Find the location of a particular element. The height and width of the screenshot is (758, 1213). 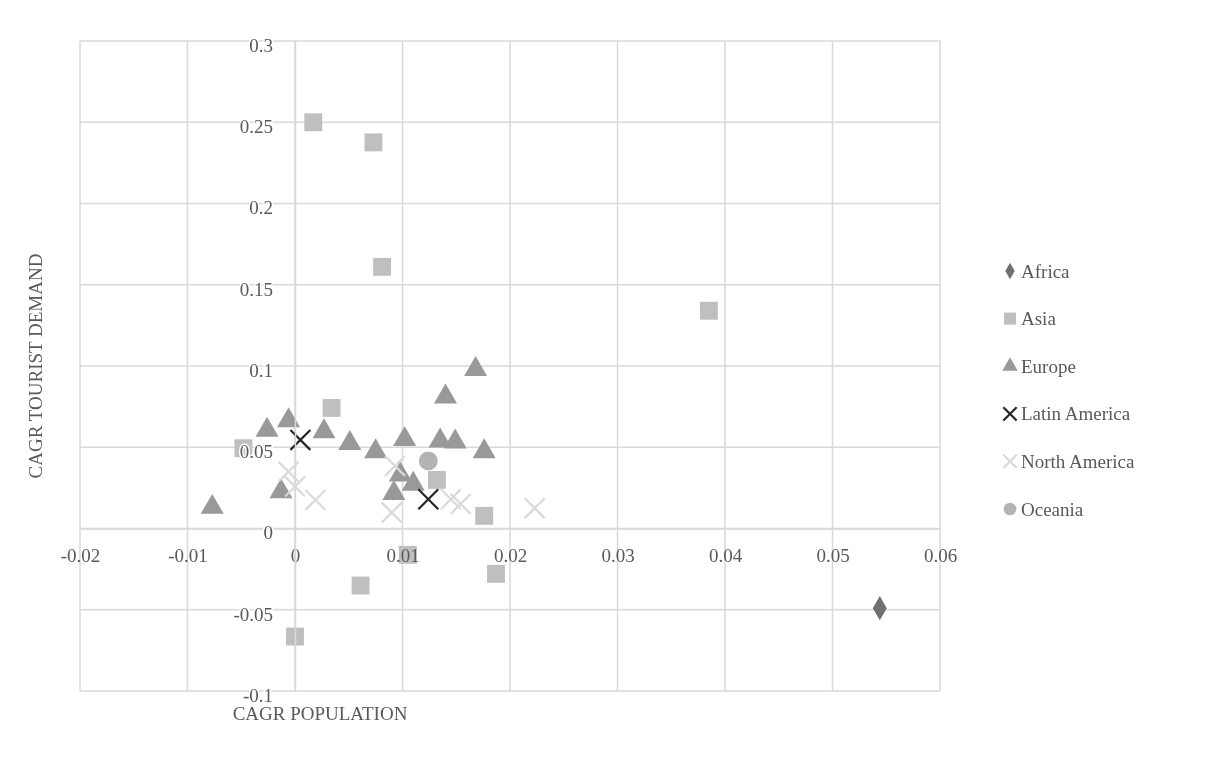

legend-label: Africa is located at coordinates (1046, 271).